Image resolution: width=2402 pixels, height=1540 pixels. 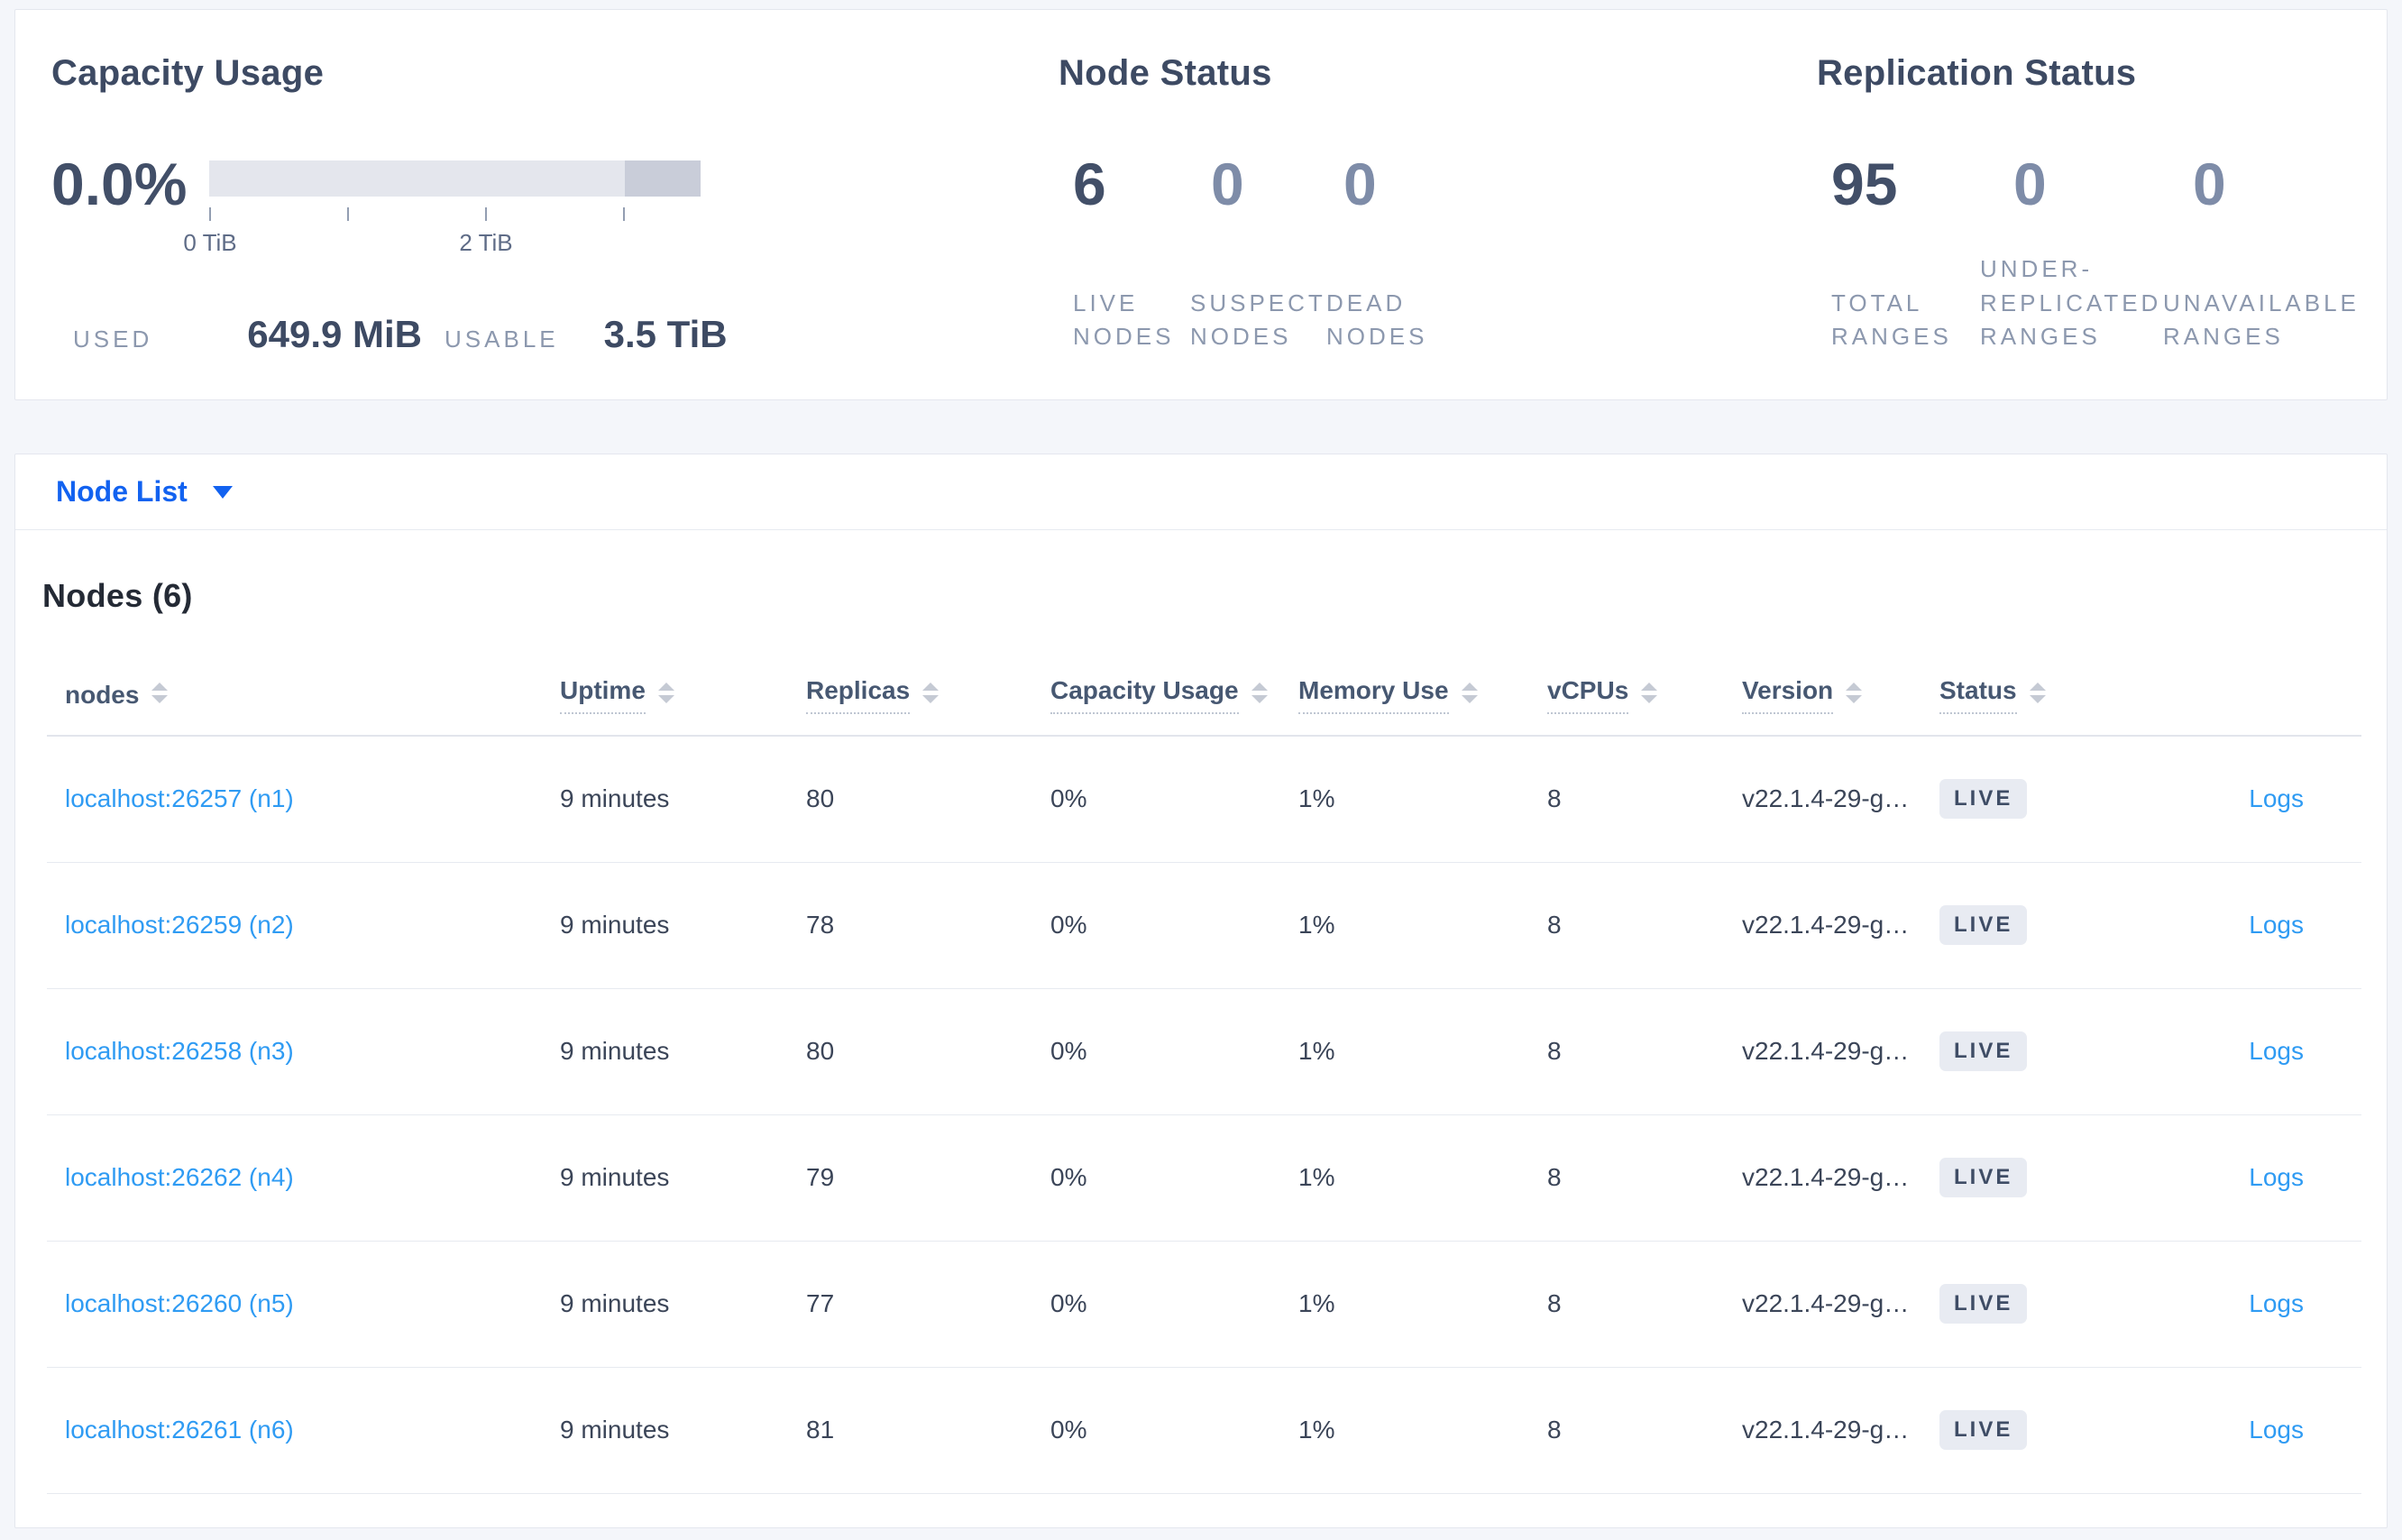 I want to click on column-header-memory-use: Memory Use, so click(x=1422, y=696).